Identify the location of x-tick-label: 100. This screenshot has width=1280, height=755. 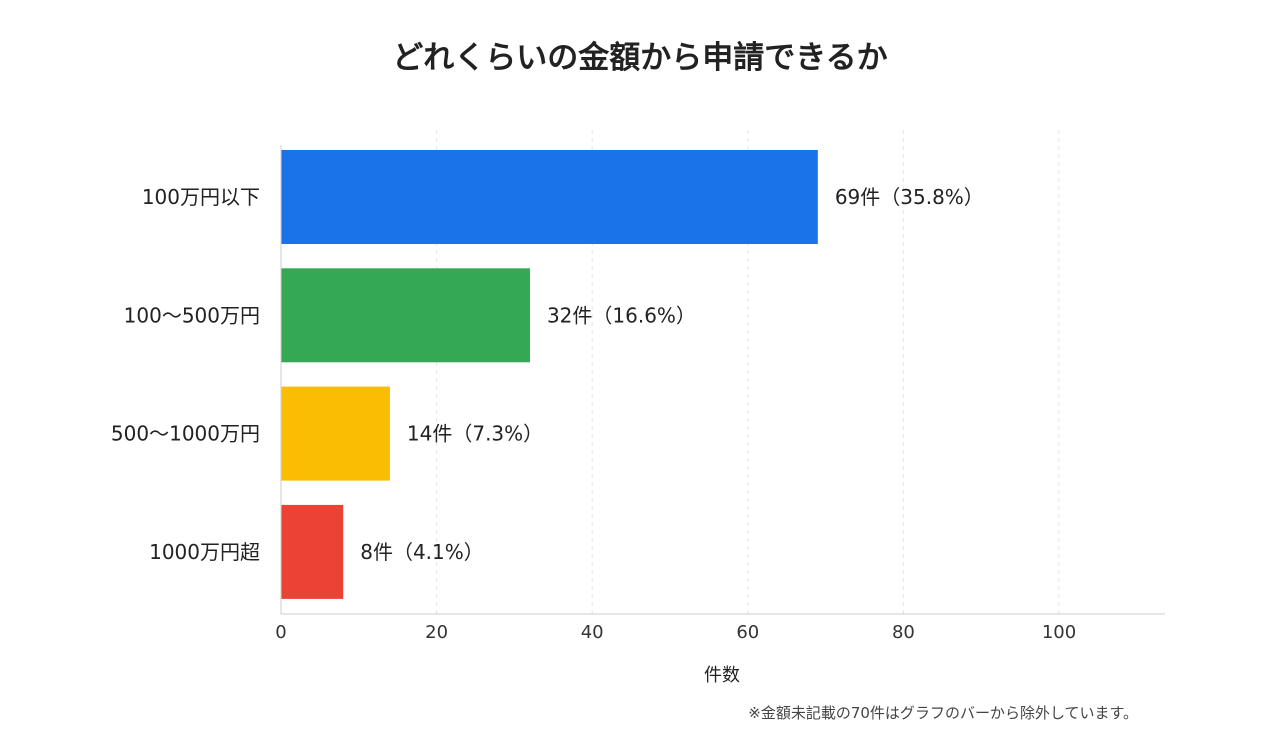
(1059, 632).